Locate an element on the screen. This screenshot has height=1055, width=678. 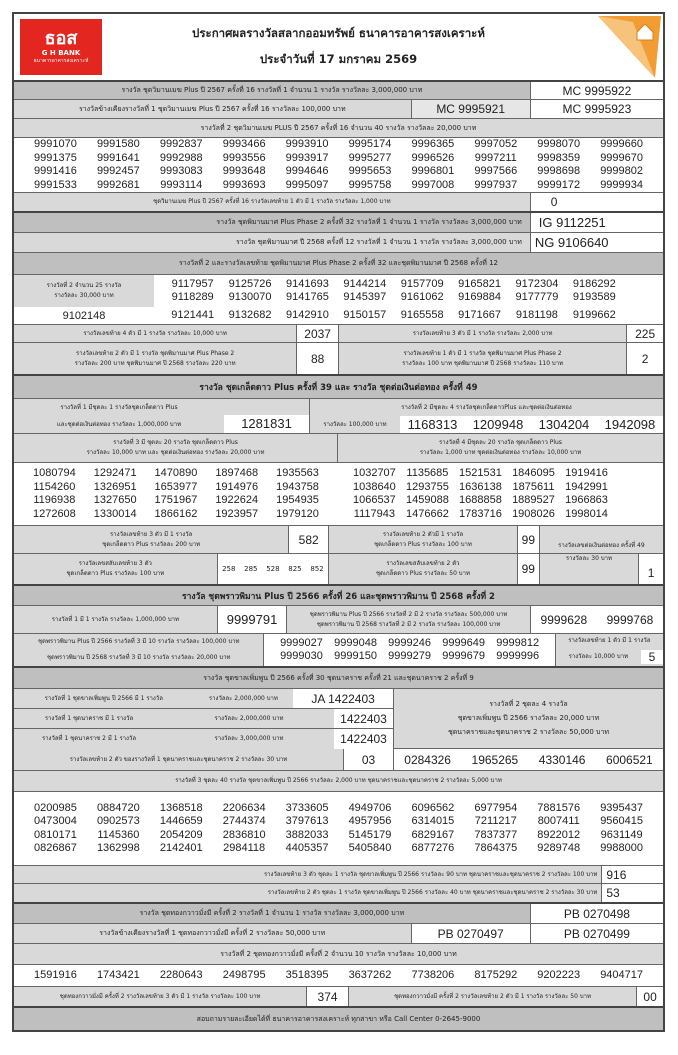
s3-swap3-values: 258 285 528 825 852 is located at coordinates (273, 569).